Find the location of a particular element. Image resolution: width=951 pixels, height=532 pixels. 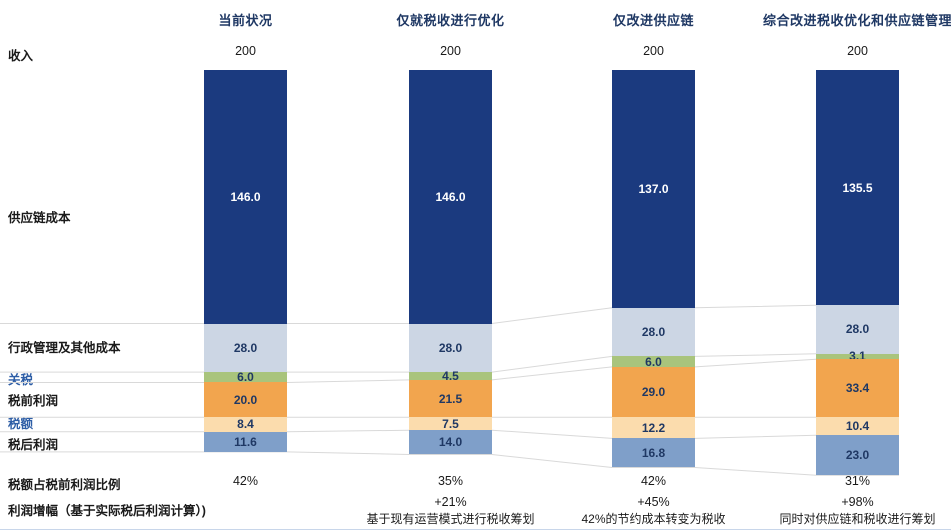

bar-segment: 29.0 is located at coordinates (653, 392).